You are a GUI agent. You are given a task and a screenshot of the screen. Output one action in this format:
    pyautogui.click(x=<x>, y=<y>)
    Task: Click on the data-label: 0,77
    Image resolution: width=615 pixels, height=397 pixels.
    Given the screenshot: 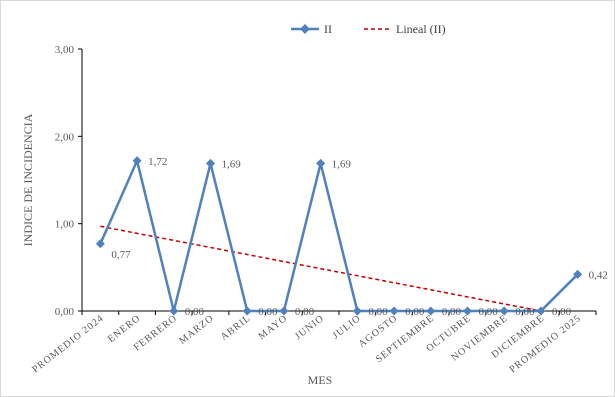 What is the action you would take?
    pyautogui.click(x=121, y=255)
    